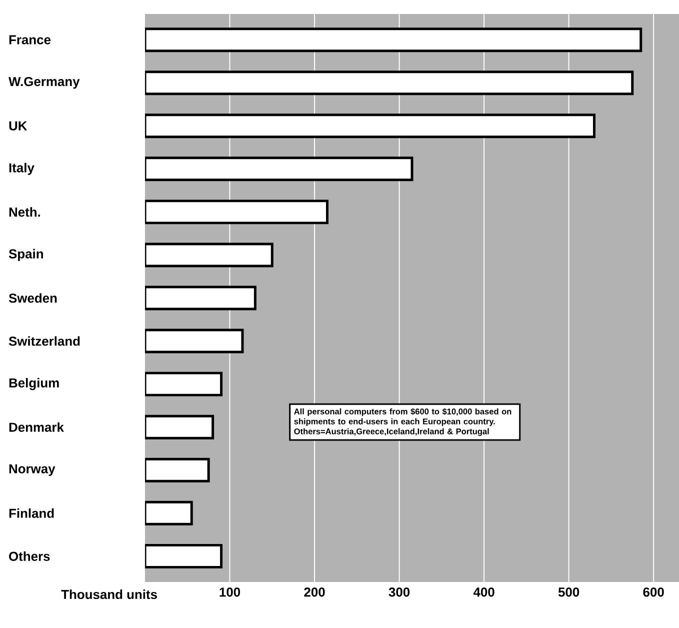 The image size is (679, 628). Describe the element at coordinates (30, 39) in the screenshot. I see `y-tick-label: France` at that location.